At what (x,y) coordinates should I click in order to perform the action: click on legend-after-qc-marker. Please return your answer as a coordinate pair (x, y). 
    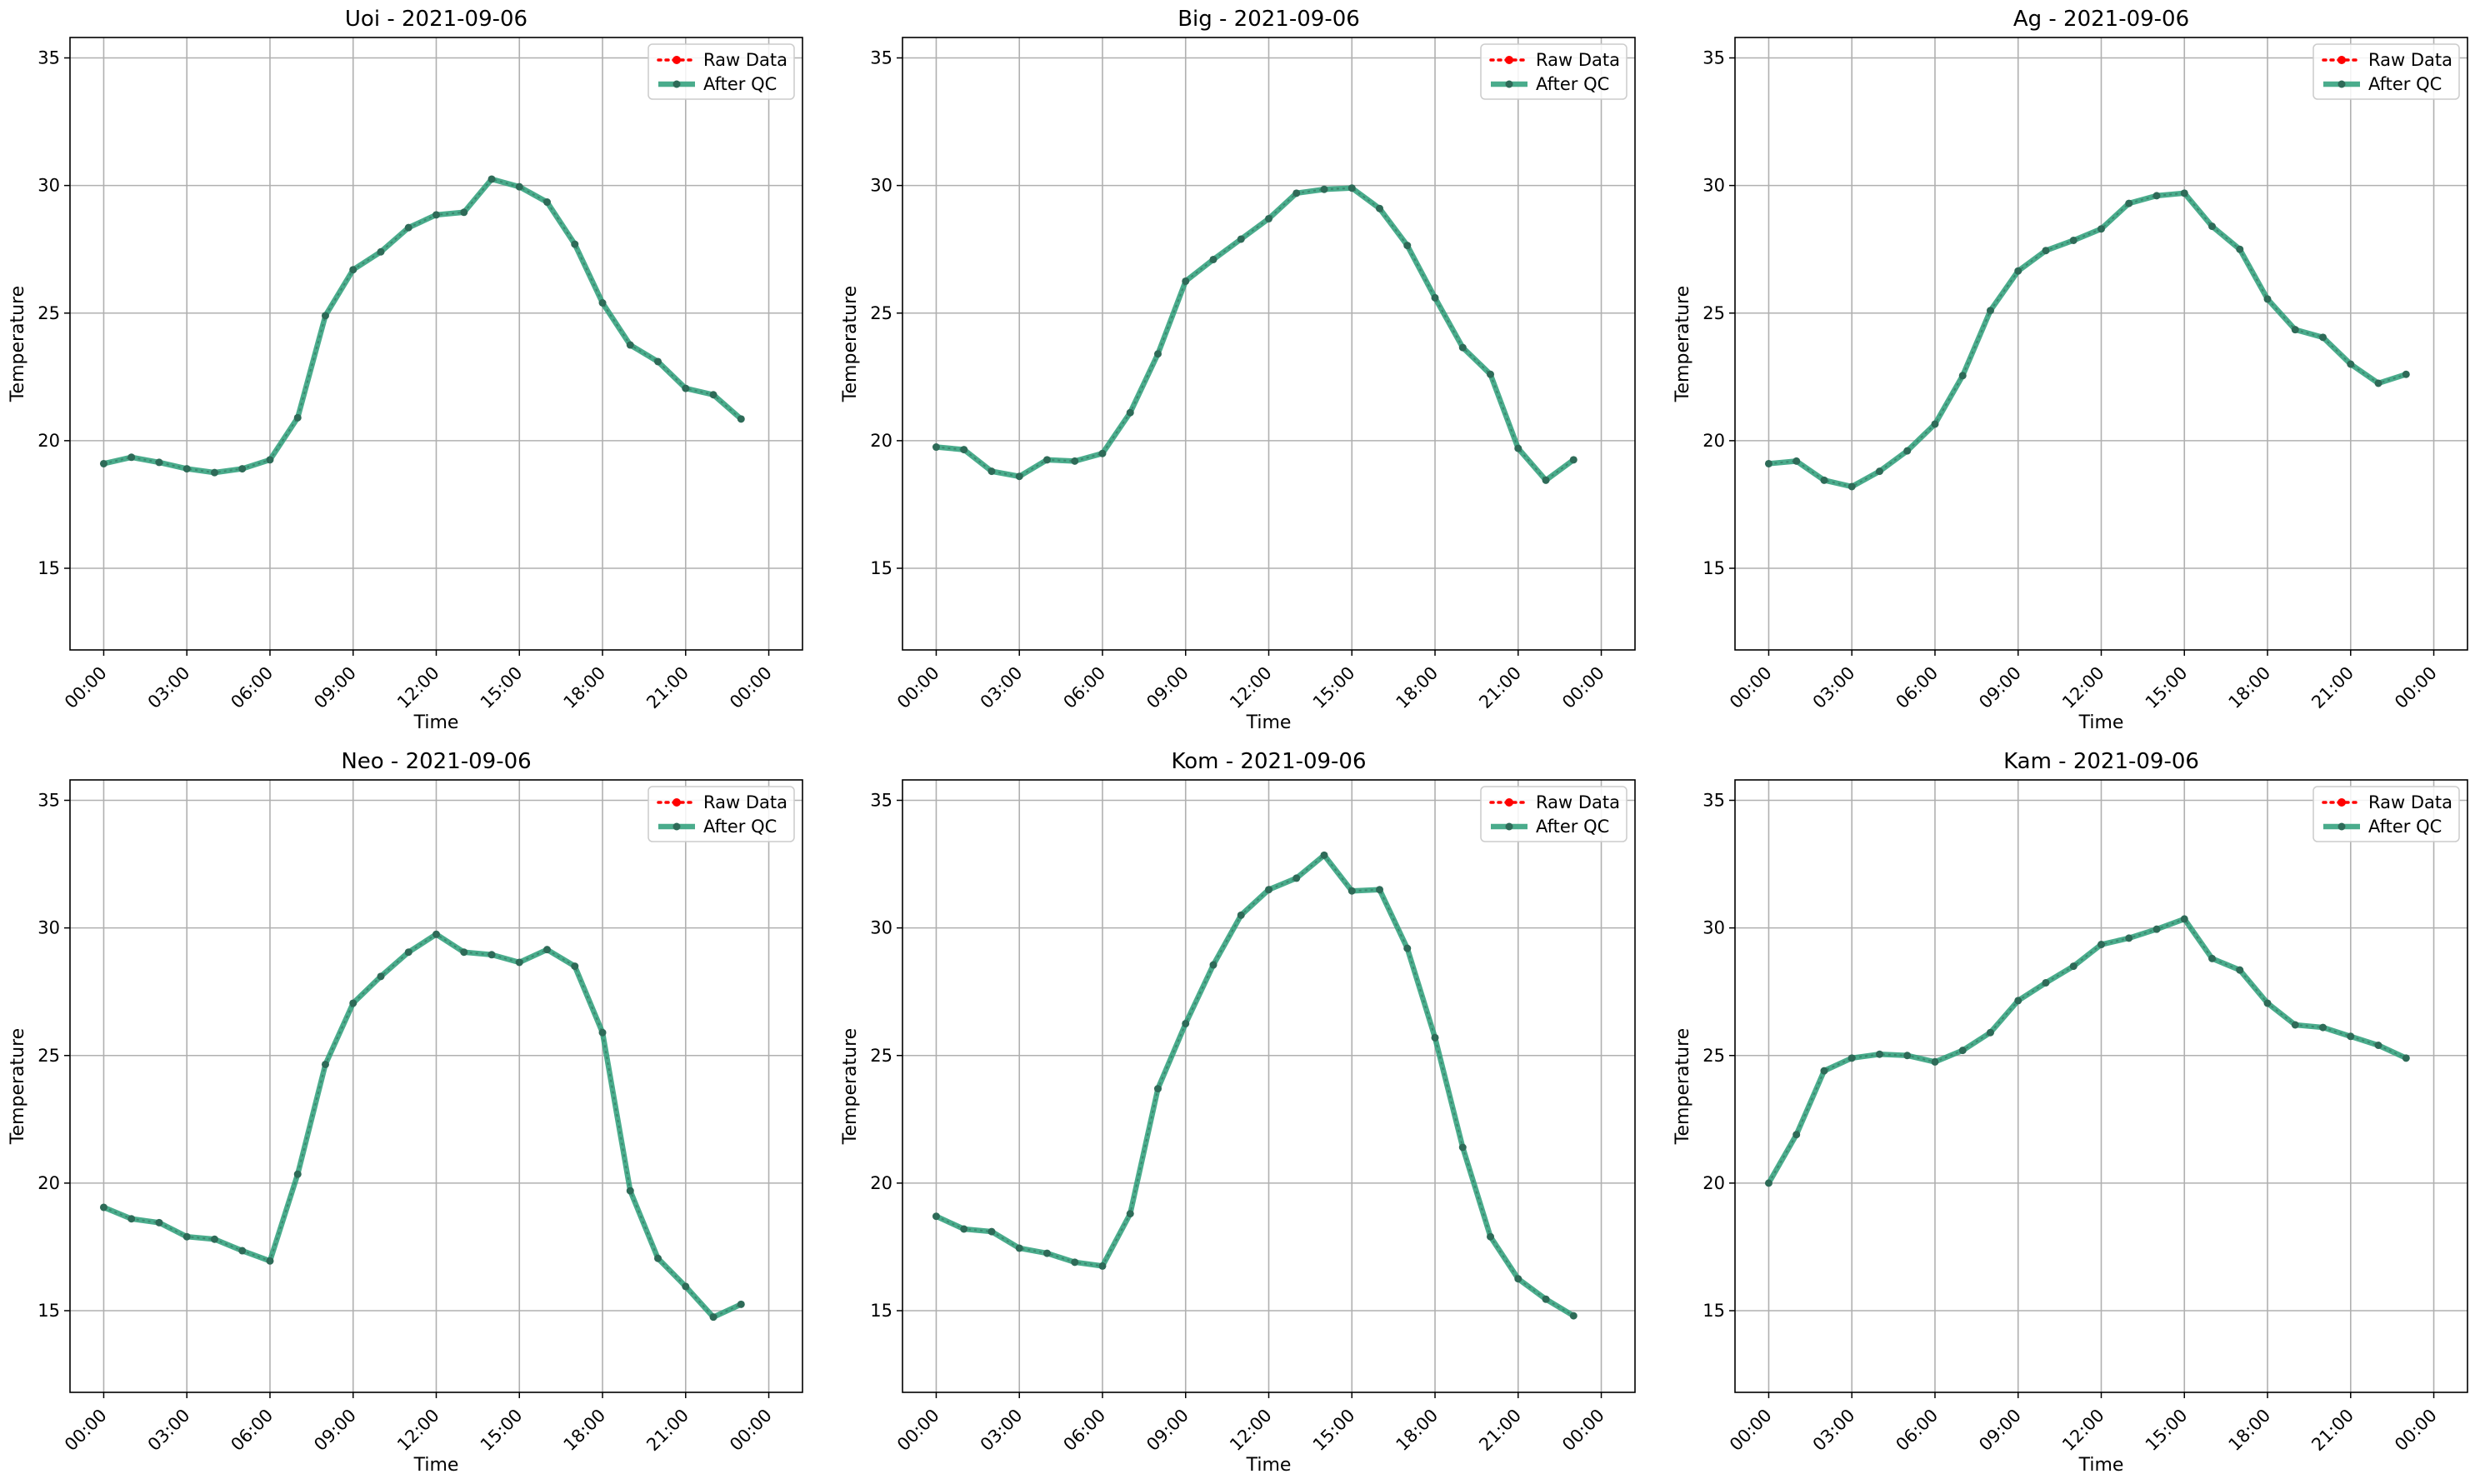
    Looking at the image, I should click on (2342, 826).